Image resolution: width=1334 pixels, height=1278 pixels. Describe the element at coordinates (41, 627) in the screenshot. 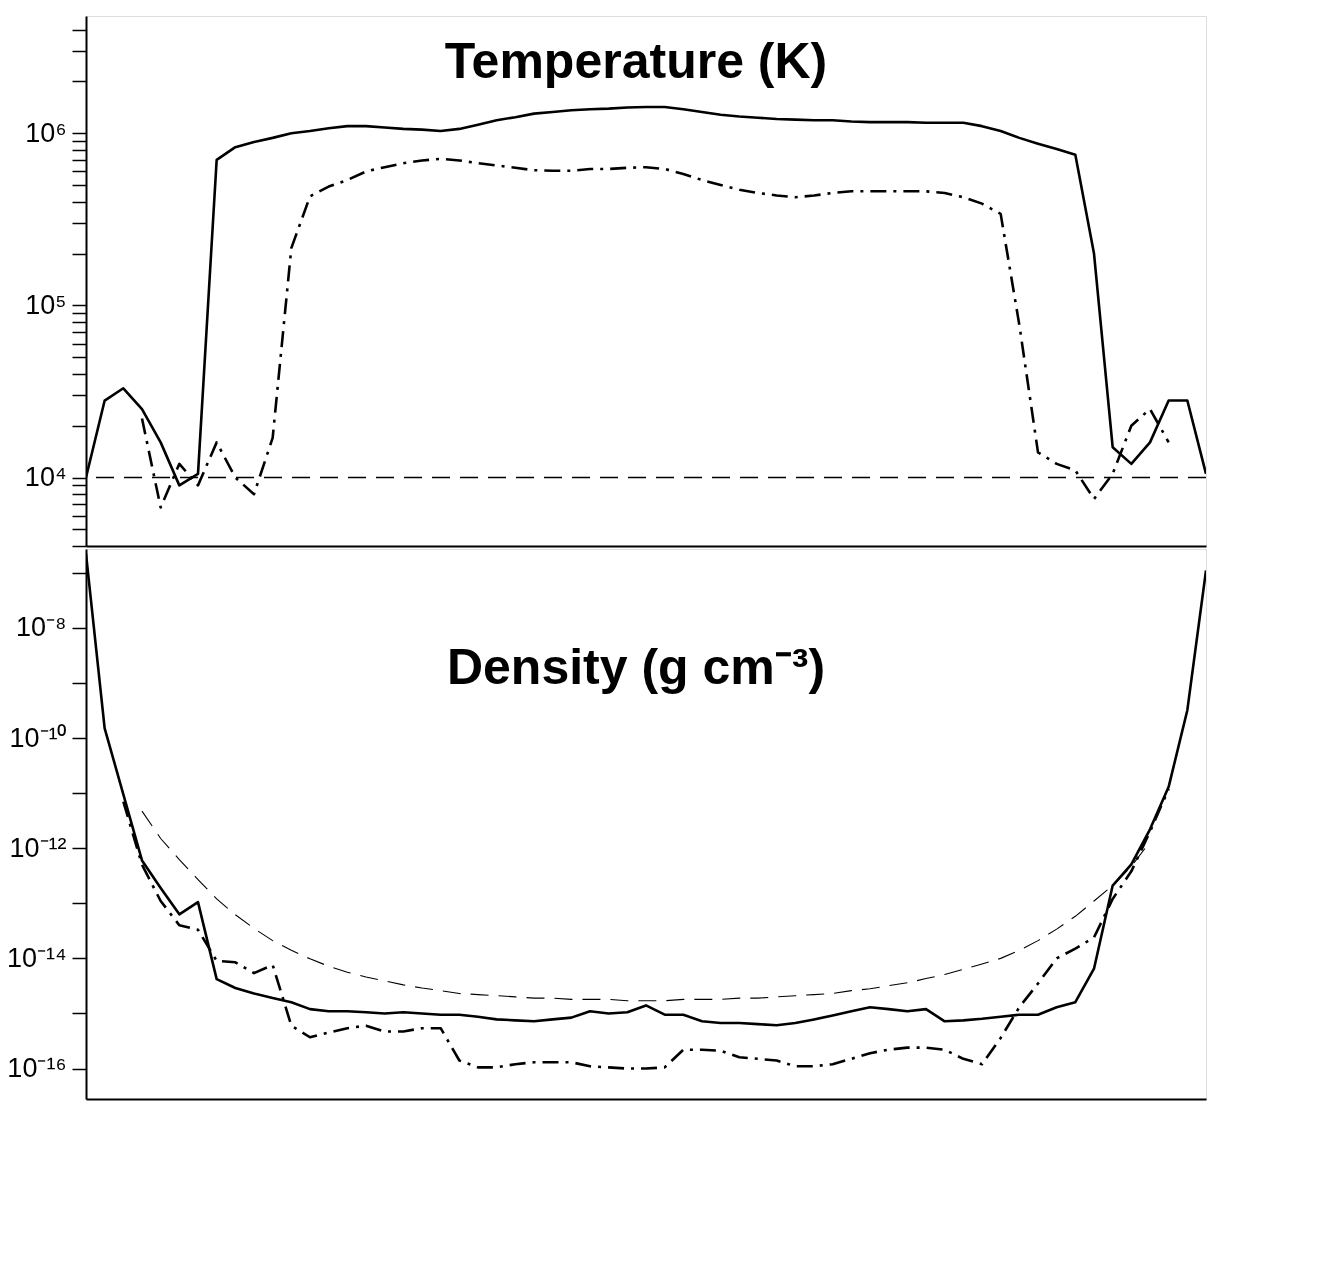

I see `y-tick-label: 10⁻⁸` at that location.